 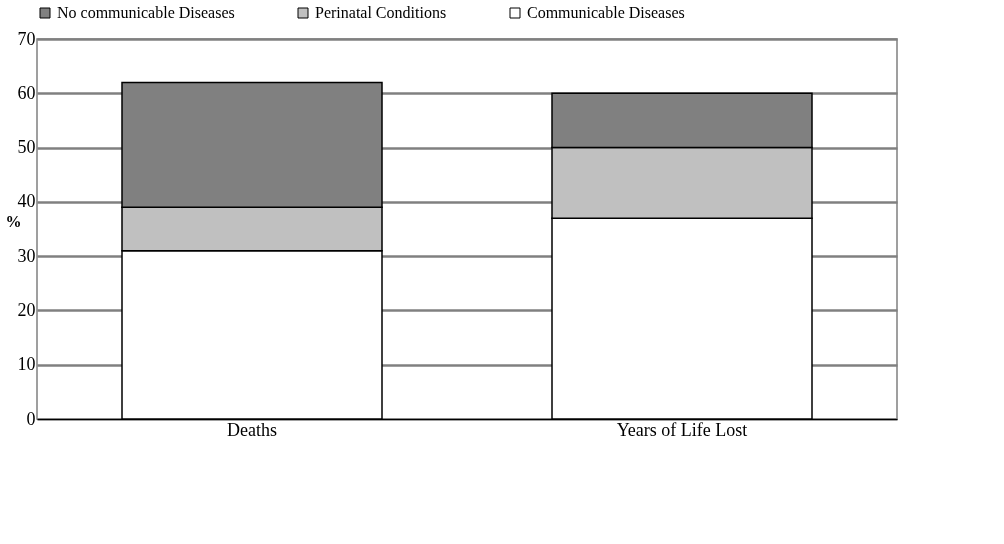 What do you see at coordinates (26, 201) in the screenshot?
I see `y-tick-label: 40` at bounding box center [26, 201].